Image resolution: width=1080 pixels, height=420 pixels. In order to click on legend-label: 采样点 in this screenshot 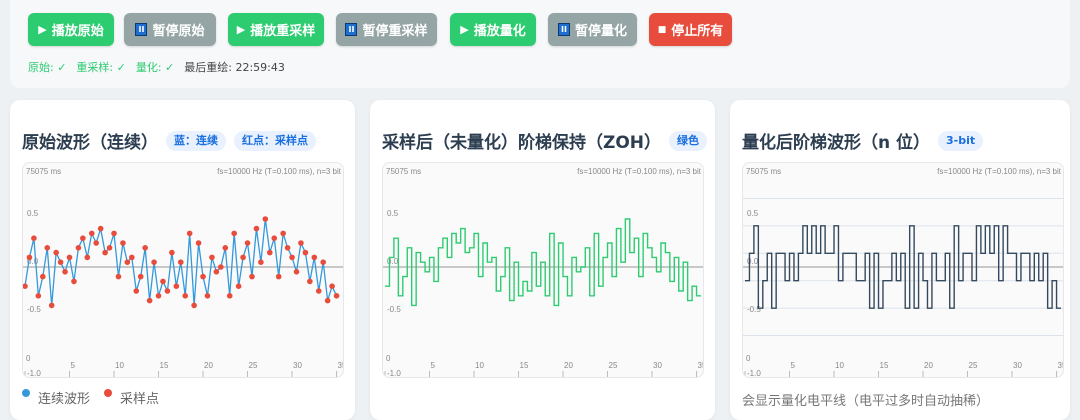, I will do `click(140, 399)`.